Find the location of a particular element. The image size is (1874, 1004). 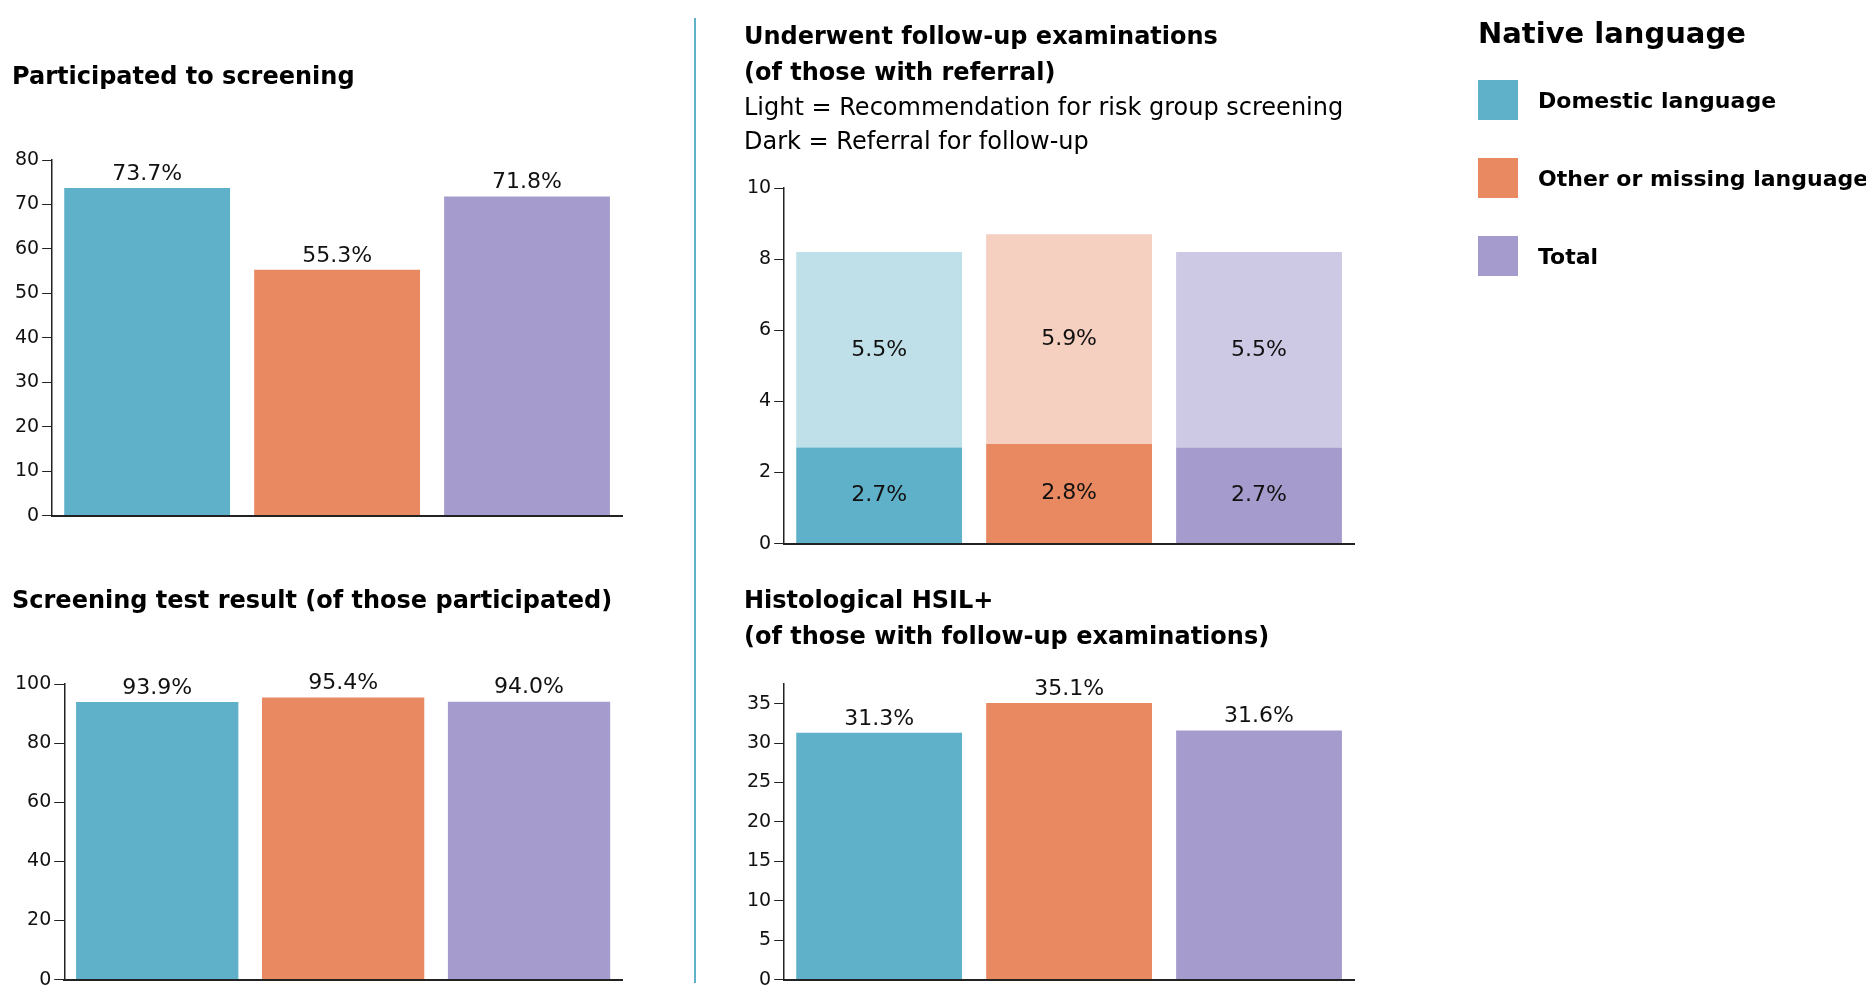

chart-title: Histological HSIL+ (of those with follow-up examinations) is located at coordinates (1007, 618).